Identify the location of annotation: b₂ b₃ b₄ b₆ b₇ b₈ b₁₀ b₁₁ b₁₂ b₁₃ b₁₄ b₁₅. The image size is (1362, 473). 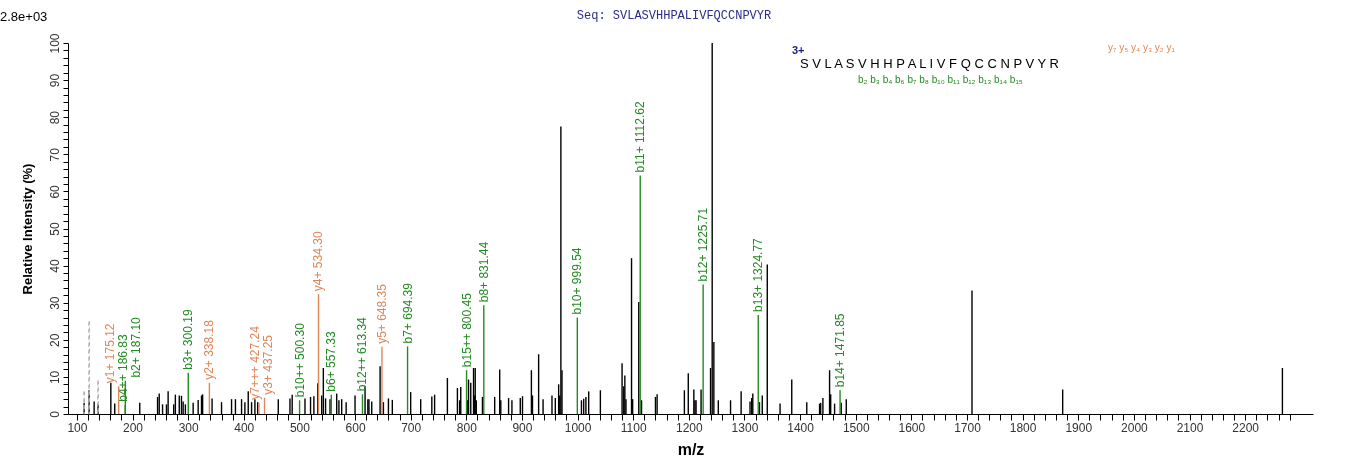
(940, 79).